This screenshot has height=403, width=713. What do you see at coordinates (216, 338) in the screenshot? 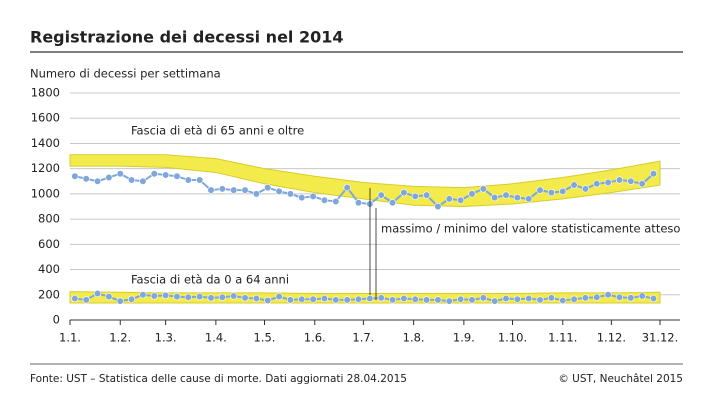
I see `x-tick-label: 1.4.` at bounding box center [216, 338].